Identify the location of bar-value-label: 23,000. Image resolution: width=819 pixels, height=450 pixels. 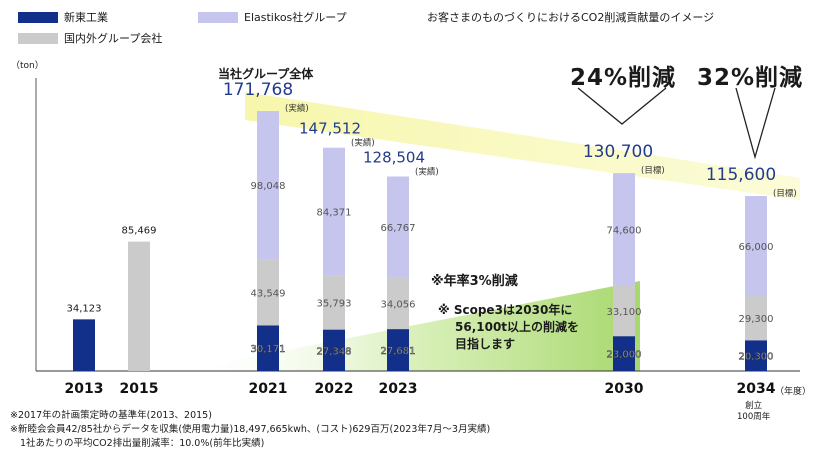
(624, 355).